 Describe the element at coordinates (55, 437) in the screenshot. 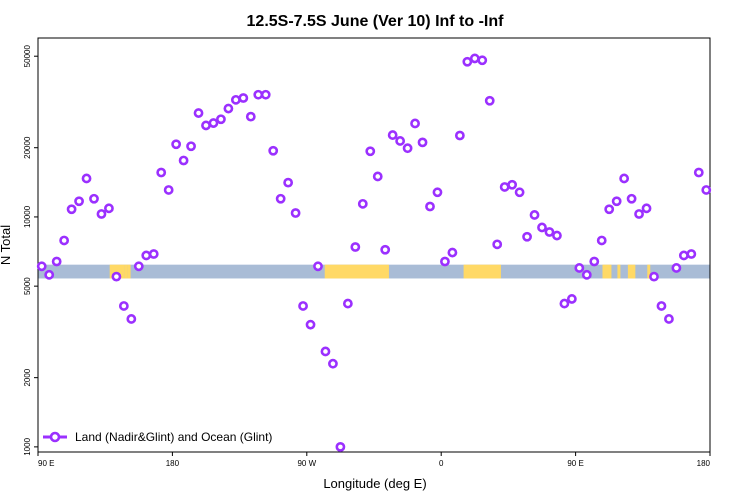

I see `legend-marker` at that location.